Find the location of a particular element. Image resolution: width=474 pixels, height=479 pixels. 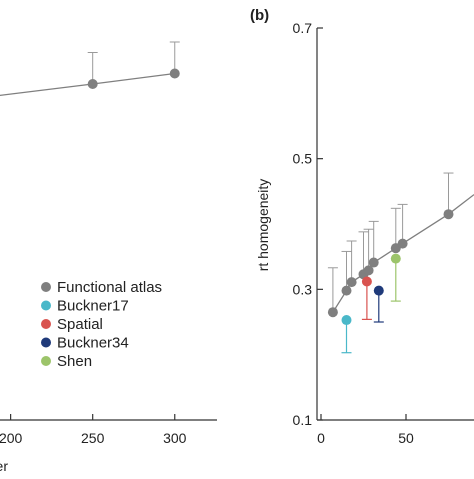

y-tick-label: 0.7 is located at coordinates (303, 28).